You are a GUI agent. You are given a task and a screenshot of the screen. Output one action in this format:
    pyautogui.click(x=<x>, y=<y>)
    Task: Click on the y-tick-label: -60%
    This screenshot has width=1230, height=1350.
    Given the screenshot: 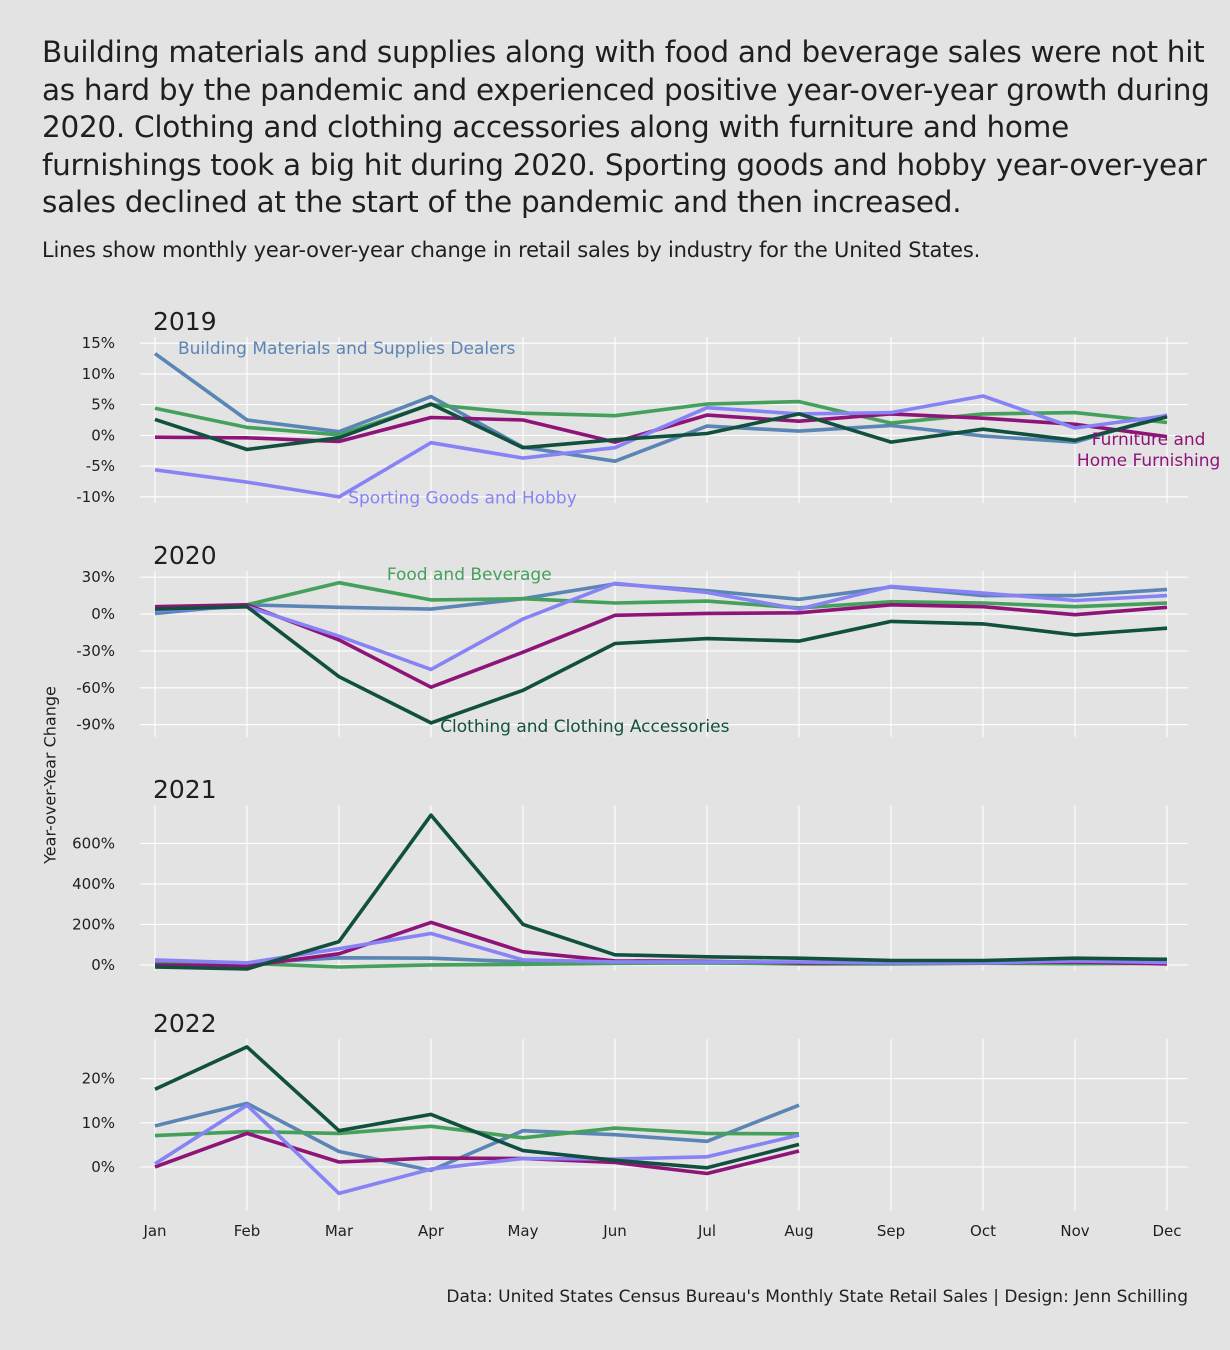 What is the action you would take?
    pyautogui.click(x=95, y=688)
    